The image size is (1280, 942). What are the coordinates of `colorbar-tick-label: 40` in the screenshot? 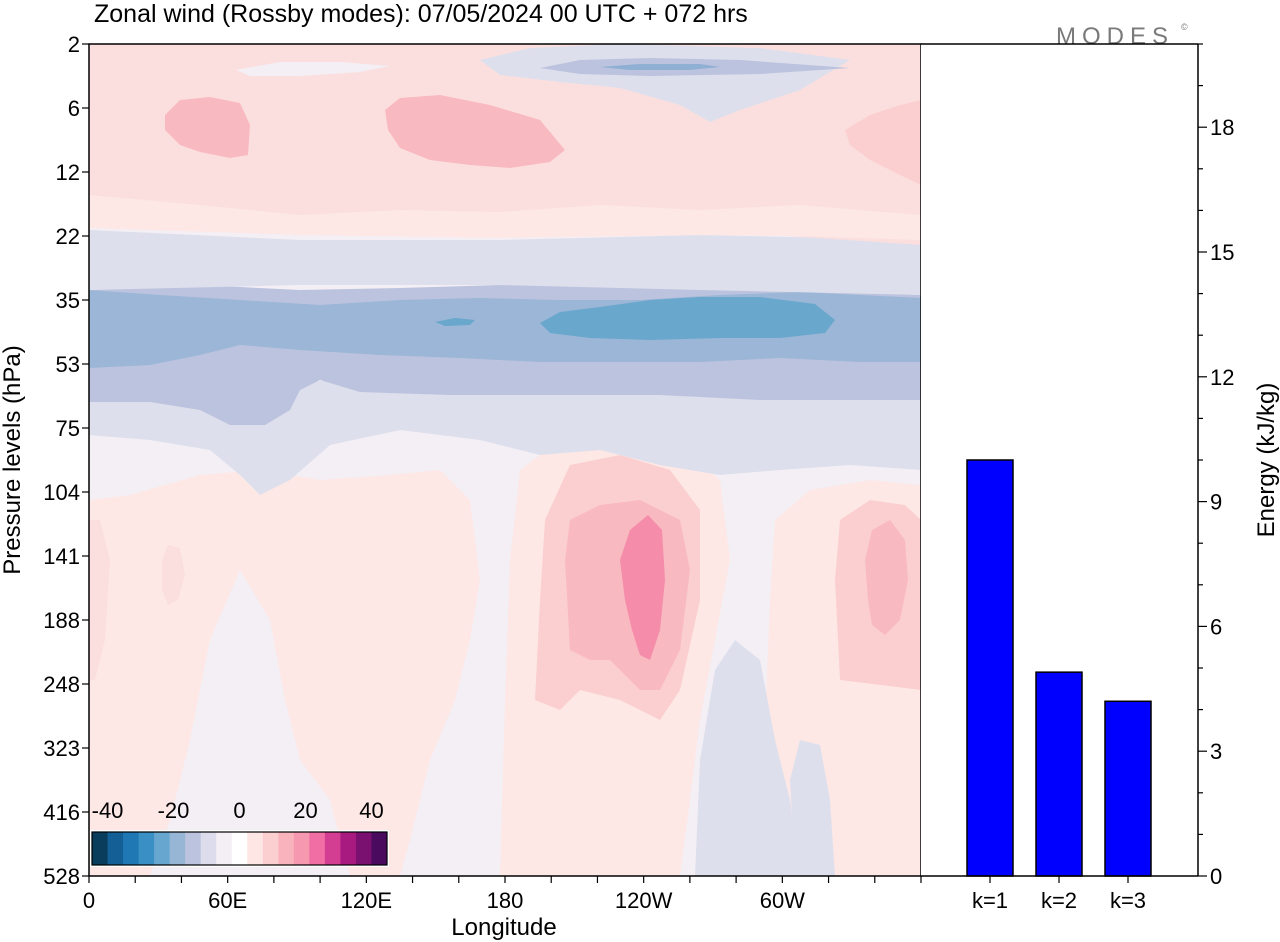 It's located at (371, 810).